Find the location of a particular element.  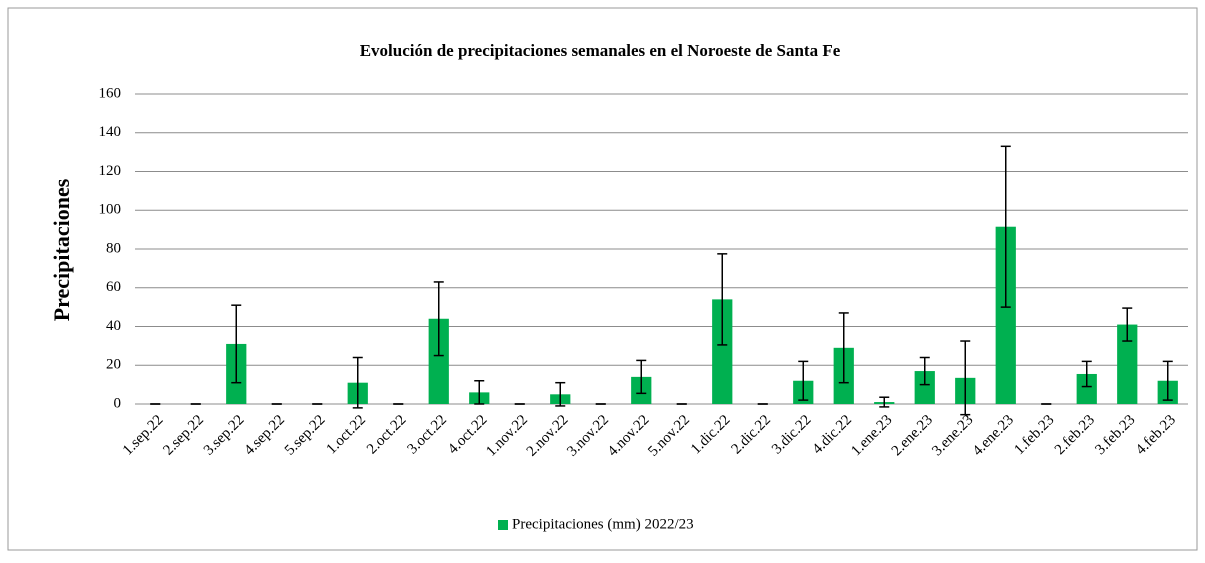

legend-swatch is located at coordinates (503, 525).